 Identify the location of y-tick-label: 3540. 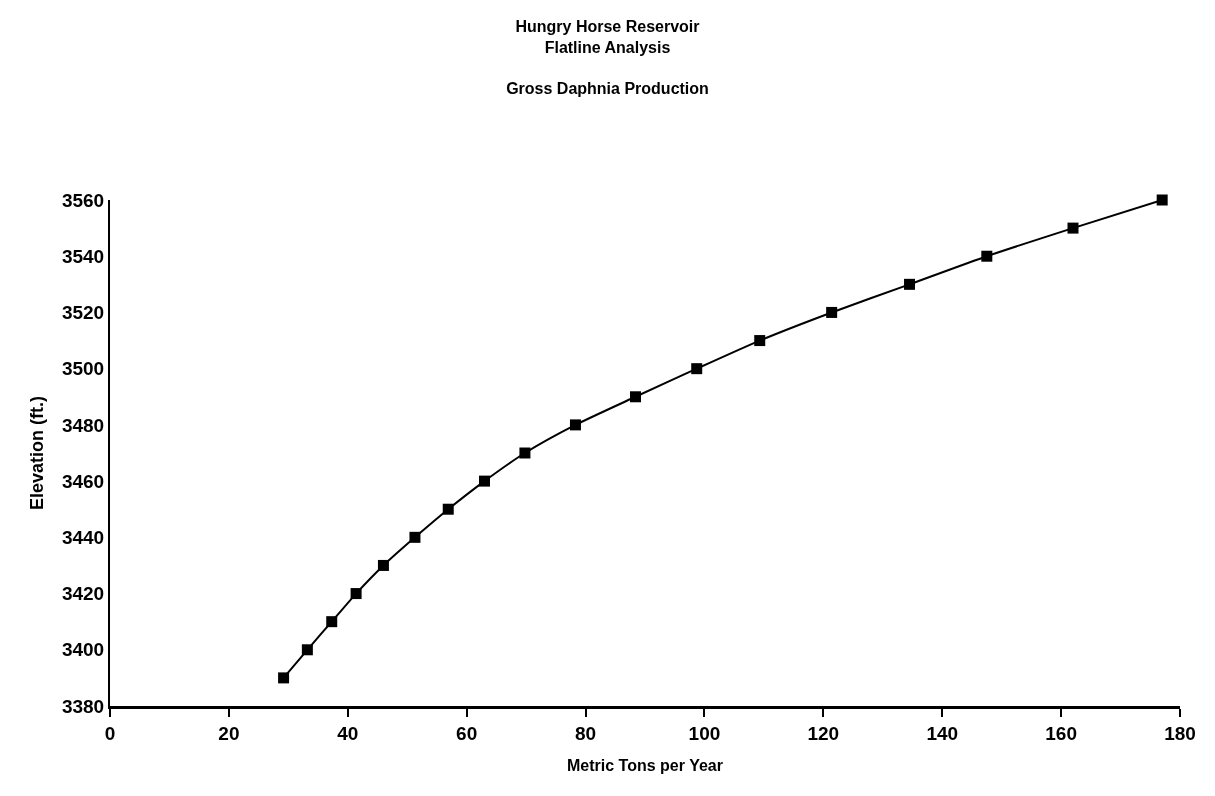
(83, 256).